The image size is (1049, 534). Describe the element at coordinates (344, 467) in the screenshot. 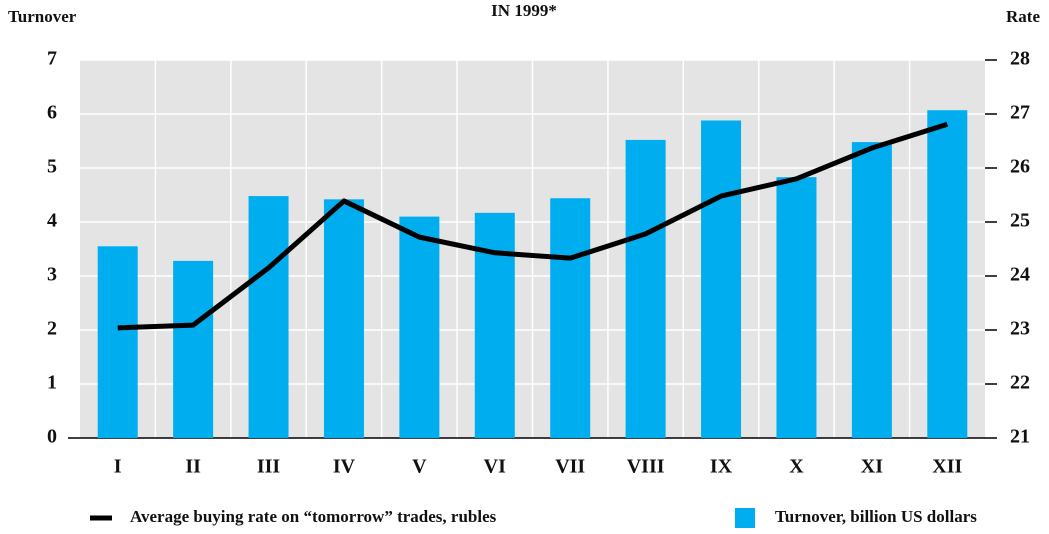

I see `x-tick-label: IV` at that location.